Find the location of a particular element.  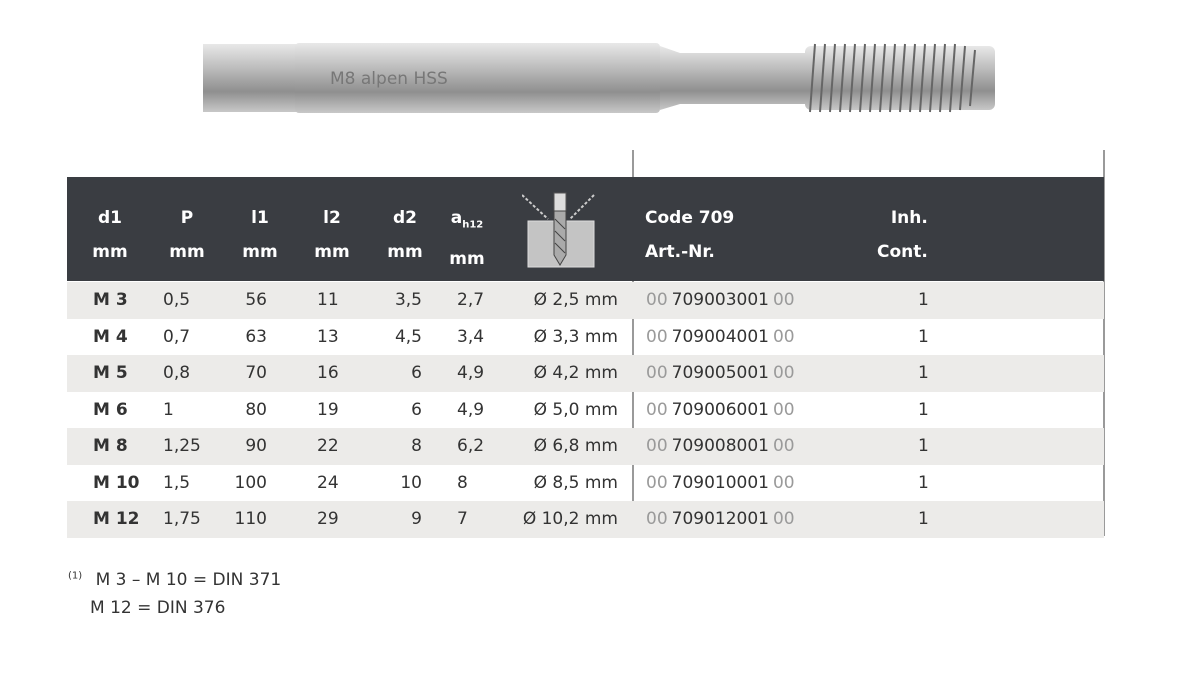

cell-d2: 8 is located at coordinates (416, 446).